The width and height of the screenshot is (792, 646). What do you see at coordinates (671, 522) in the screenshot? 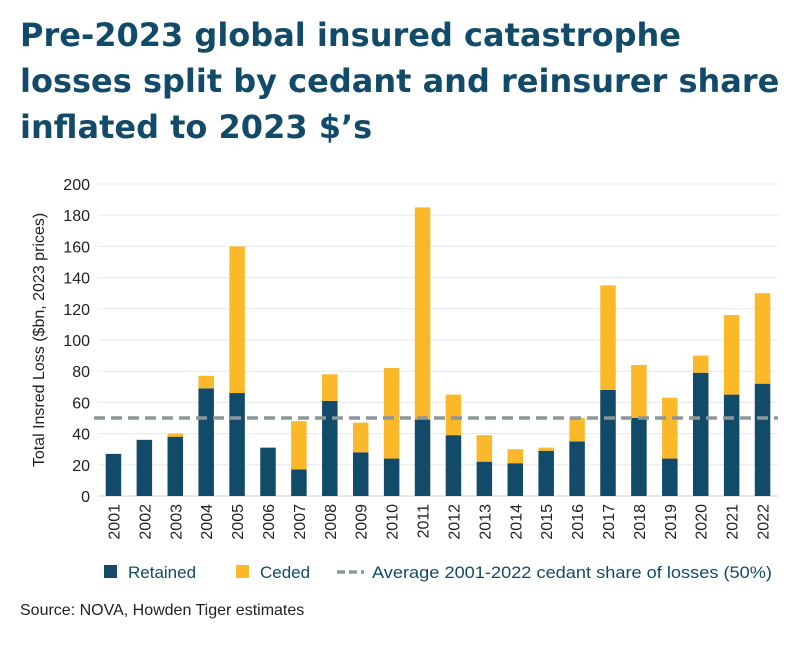
I see `x-tick-label: 2019` at bounding box center [671, 522].